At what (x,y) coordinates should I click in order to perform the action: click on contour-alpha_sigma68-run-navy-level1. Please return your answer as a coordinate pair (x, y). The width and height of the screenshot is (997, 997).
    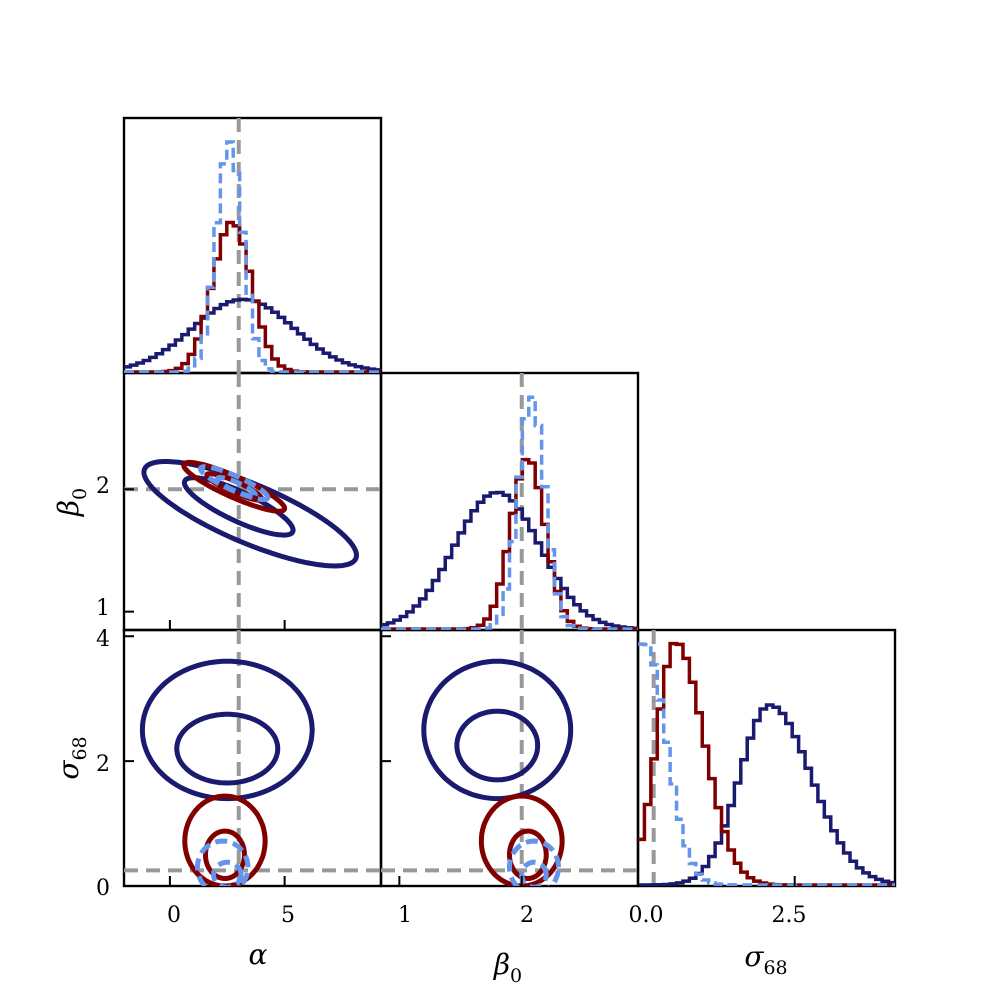
    Looking at the image, I should click on (227, 730).